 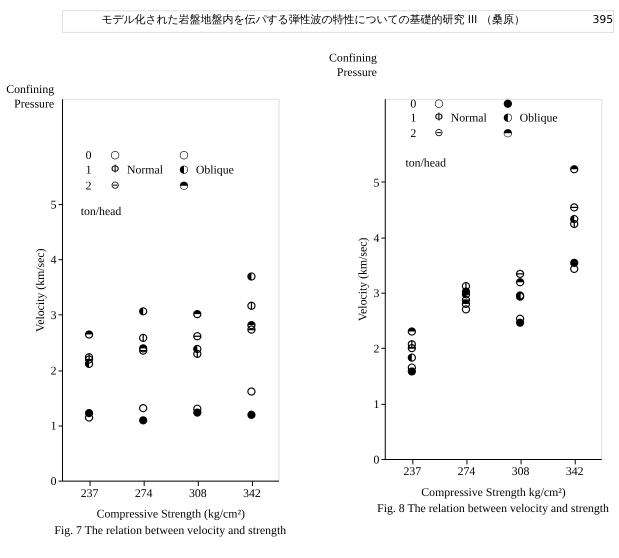 I want to click on annotation: ●, so click(x=508, y=103).